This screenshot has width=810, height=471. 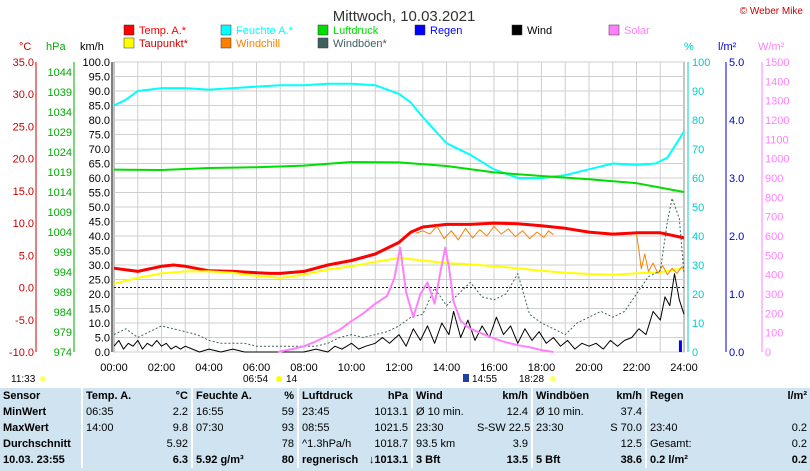 I want to click on summary-cell: 23:45, so click(x=328, y=412).